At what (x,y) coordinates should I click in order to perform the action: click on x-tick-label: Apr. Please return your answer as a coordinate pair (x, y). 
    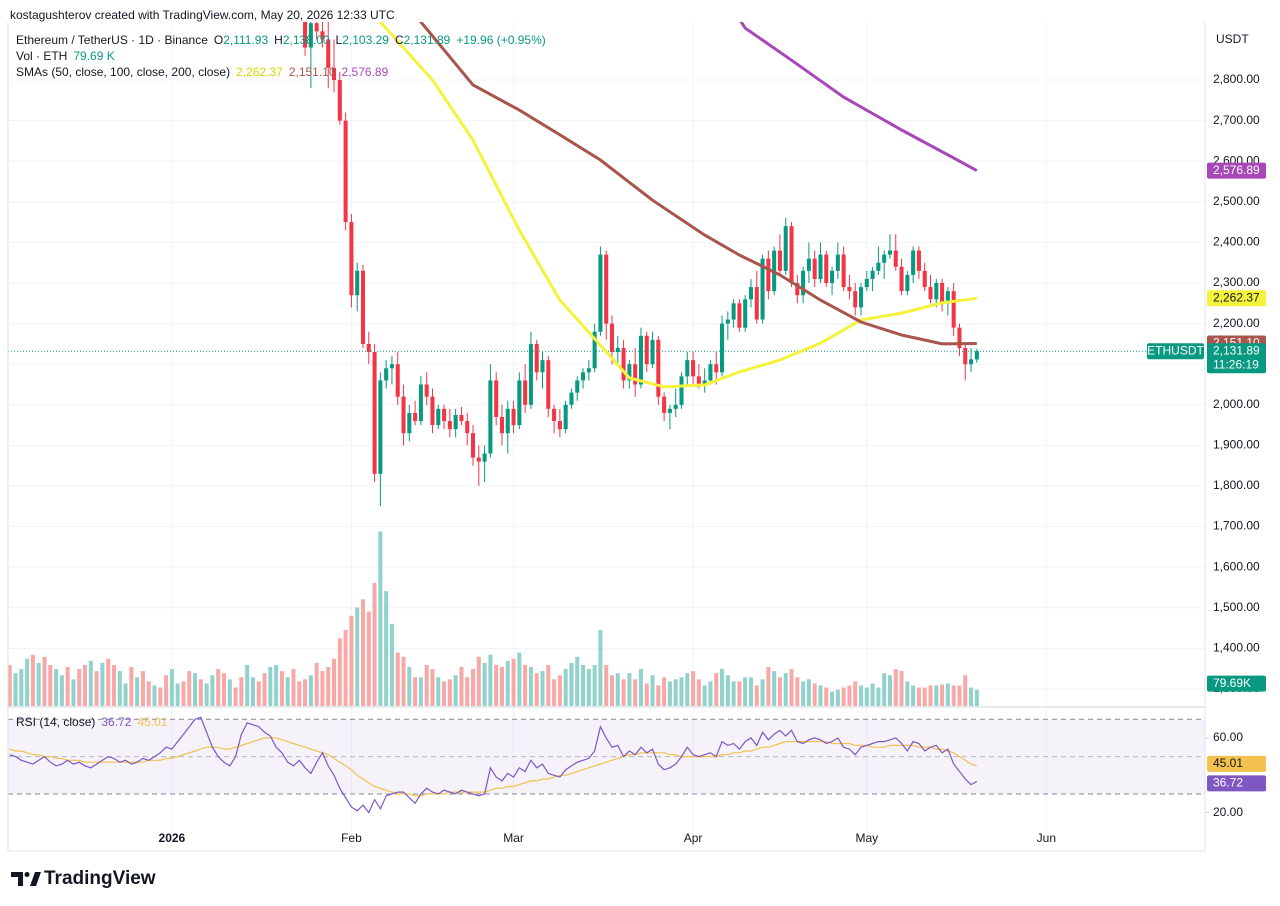
    Looking at the image, I should click on (693, 838).